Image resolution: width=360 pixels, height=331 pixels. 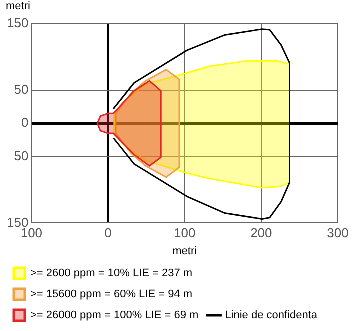 I want to click on x-tick-label: 200, so click(x=261, y=233).